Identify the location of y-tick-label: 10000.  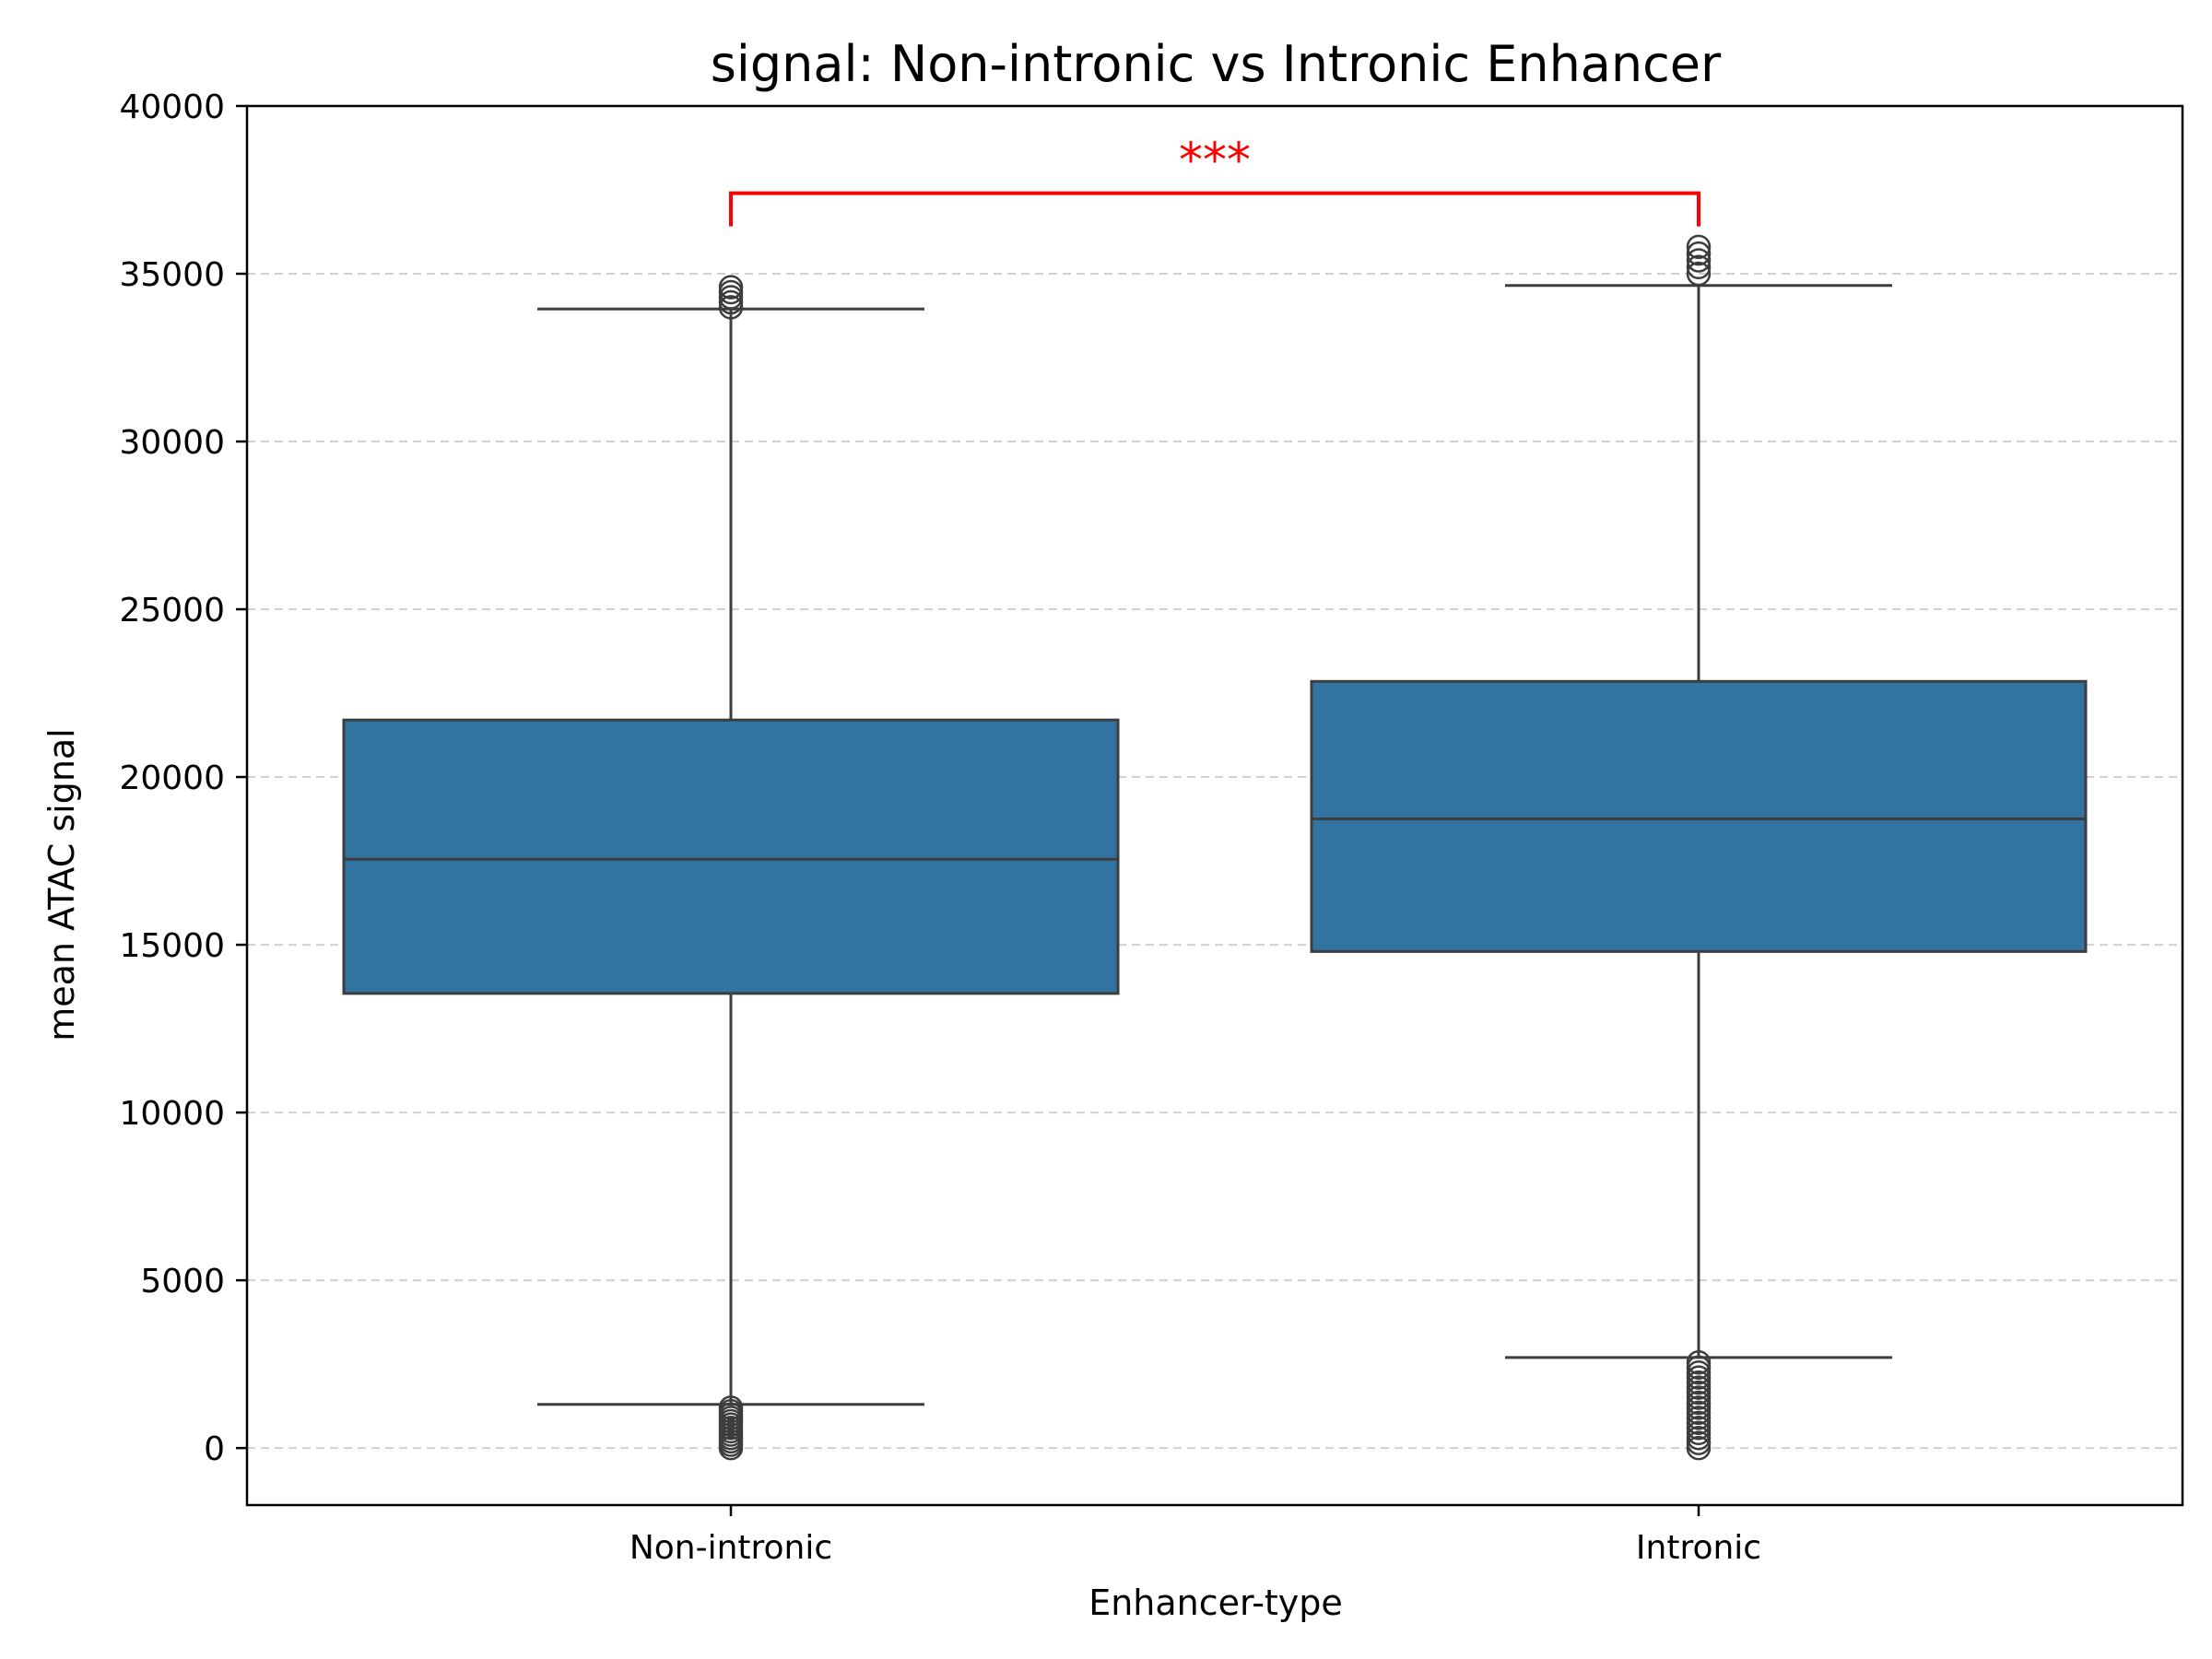
(172, 1114).